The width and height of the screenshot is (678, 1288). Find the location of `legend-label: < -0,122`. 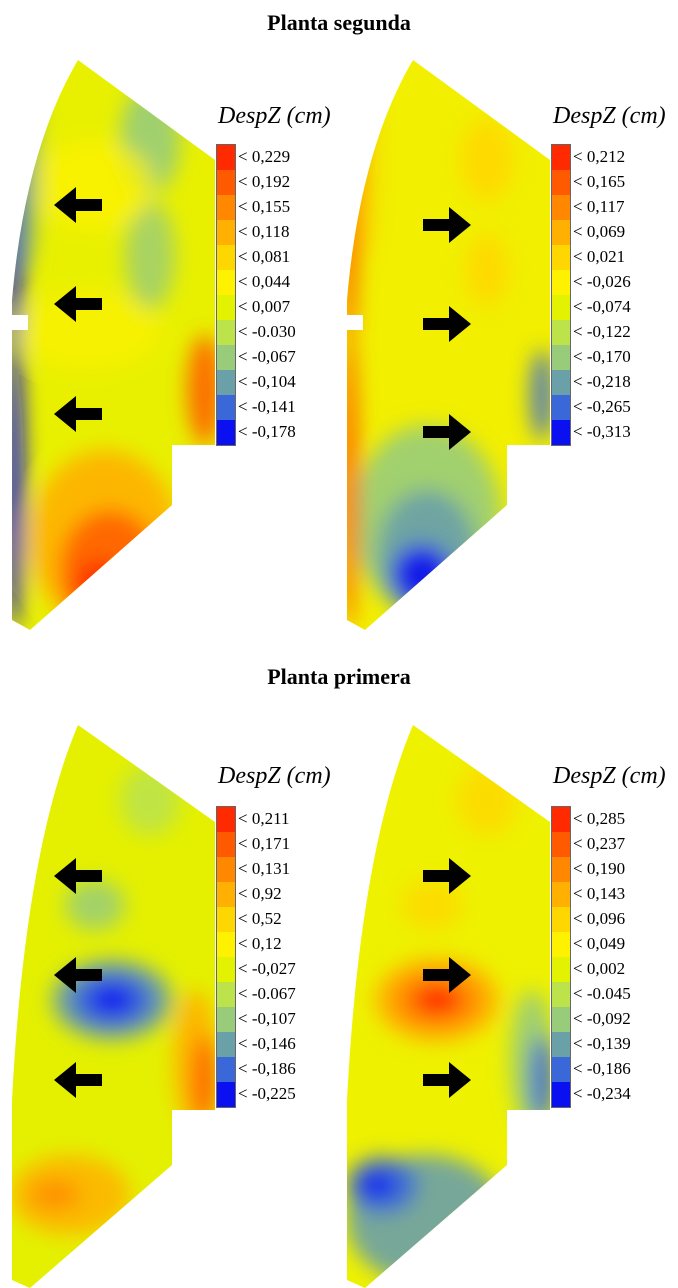

legend-label: < -0,122 is located at coordinates (602, 331).